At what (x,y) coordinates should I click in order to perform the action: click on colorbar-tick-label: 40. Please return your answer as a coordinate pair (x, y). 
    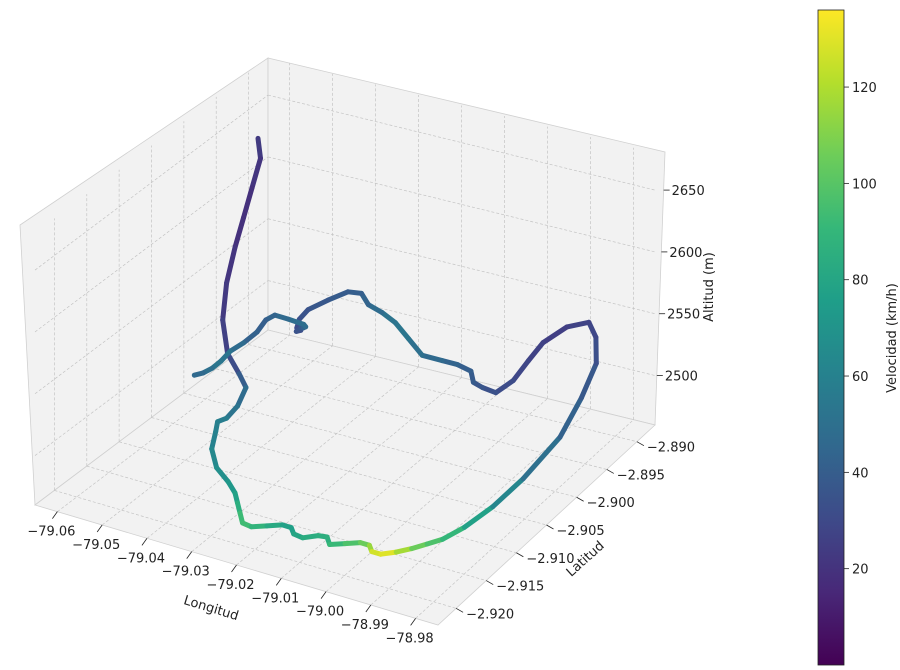
    Looking at the image, I should click on (860, 473).